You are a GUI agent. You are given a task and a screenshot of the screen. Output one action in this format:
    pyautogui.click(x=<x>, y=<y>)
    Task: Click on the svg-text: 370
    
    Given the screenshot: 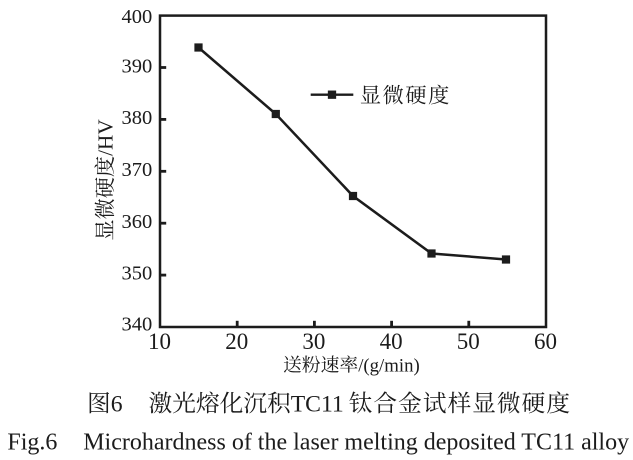 What is the action you would take?
    pyautogui.click(x=136, y=170)
    